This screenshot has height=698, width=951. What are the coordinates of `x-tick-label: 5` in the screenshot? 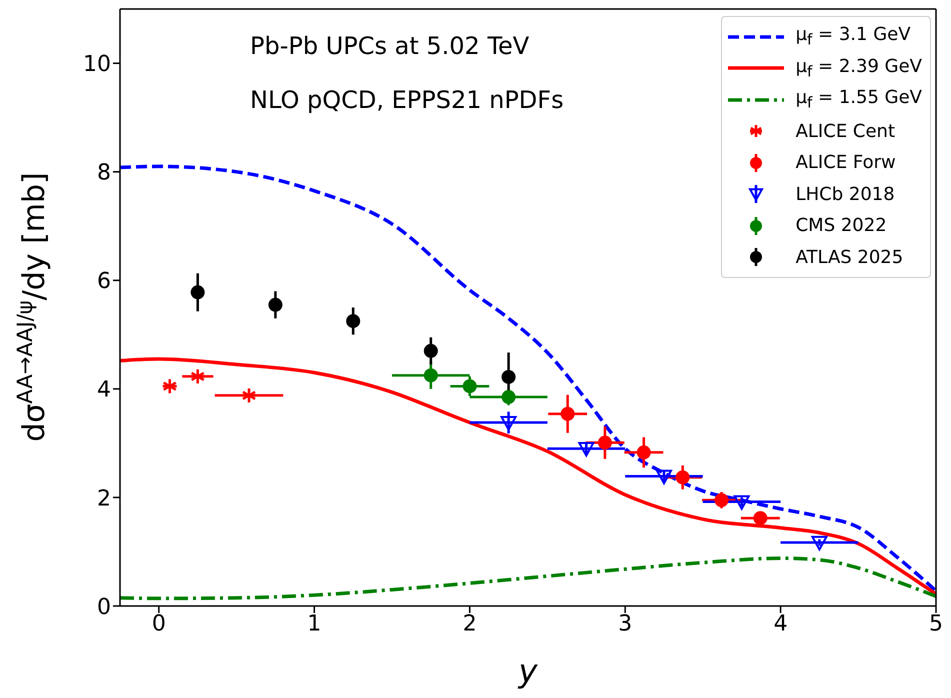 It's located at (936, 624).